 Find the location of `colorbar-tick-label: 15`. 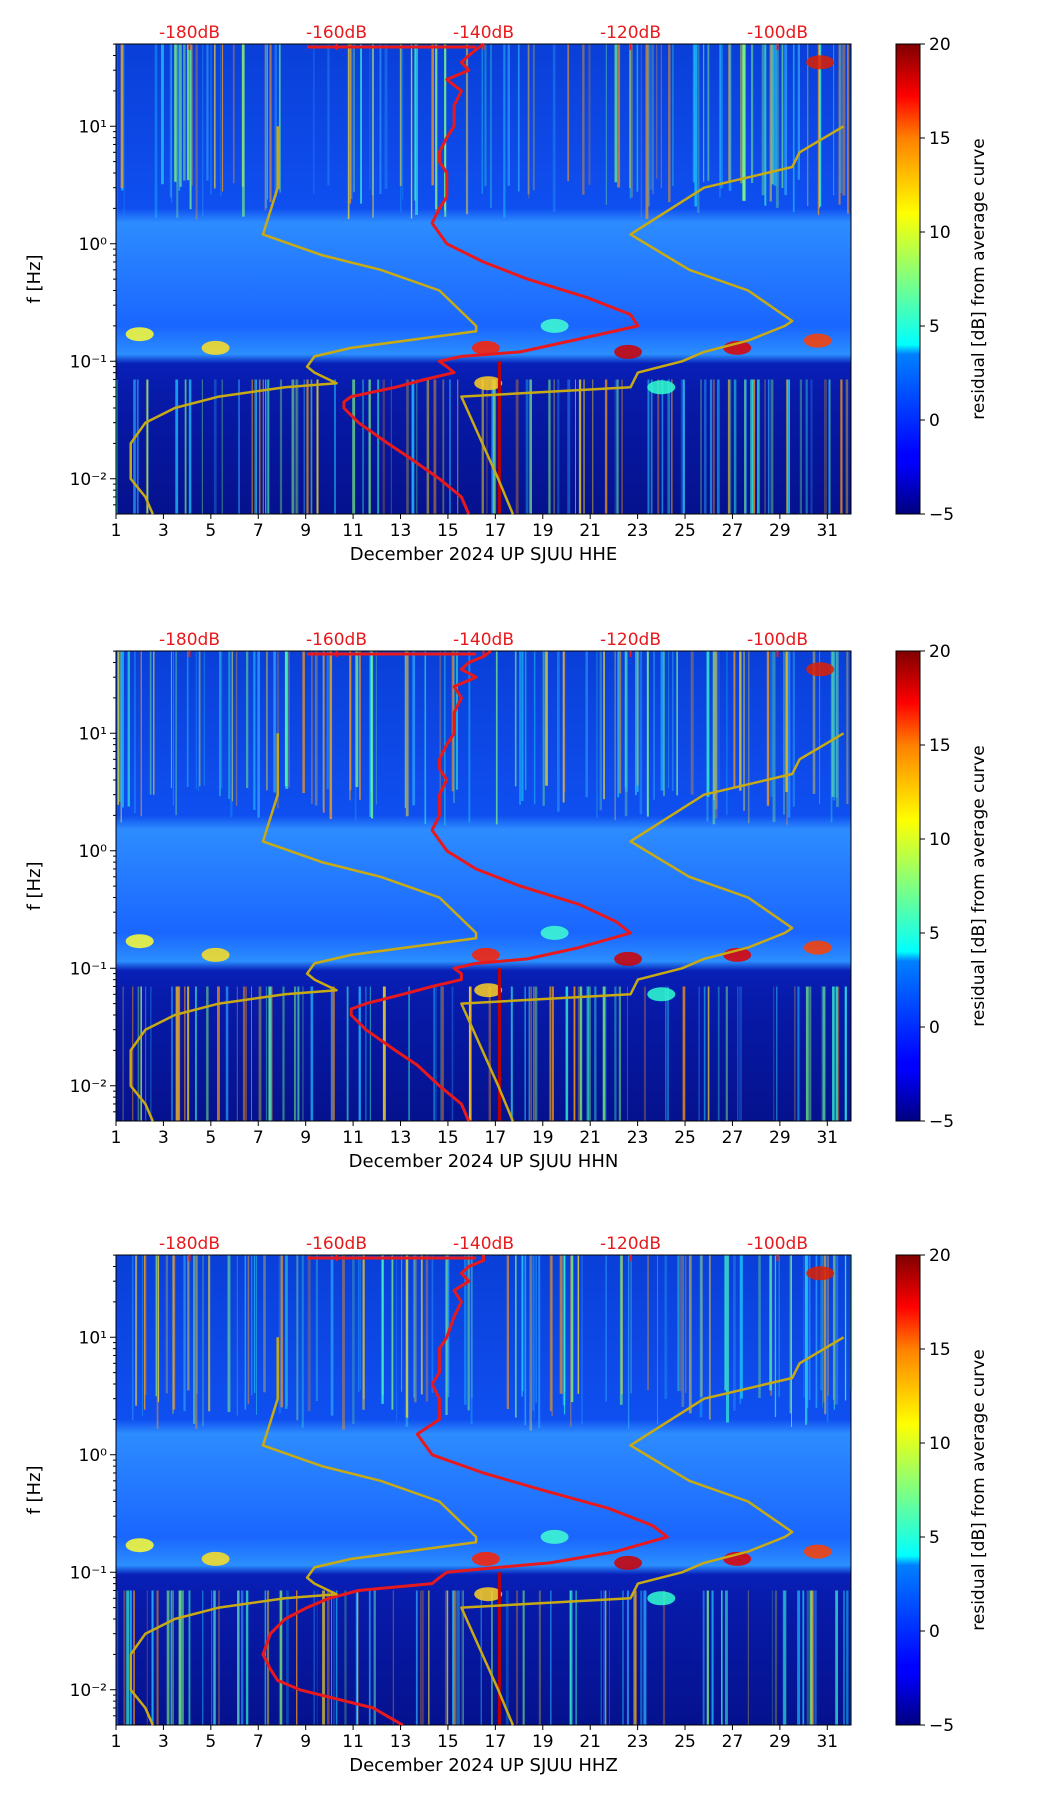

colorbar-tick-label: 15 is located at coordinates (940, 1350).